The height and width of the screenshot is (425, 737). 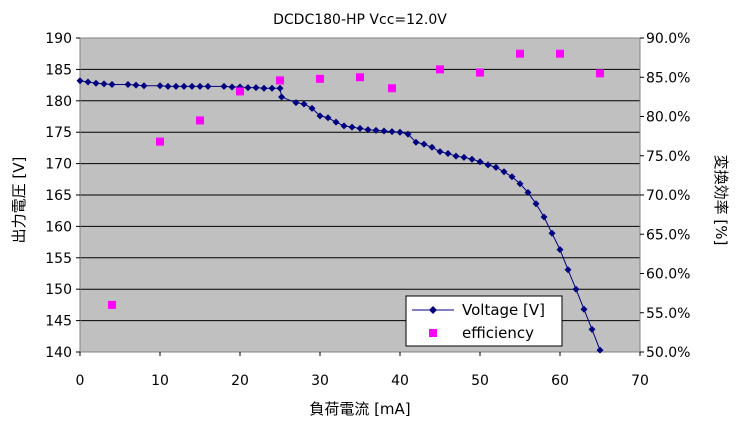 What do you see at coordinates (640, 381) in the screenshot?
I see `x-tick-label: 70` at bounding box center [640, 381].